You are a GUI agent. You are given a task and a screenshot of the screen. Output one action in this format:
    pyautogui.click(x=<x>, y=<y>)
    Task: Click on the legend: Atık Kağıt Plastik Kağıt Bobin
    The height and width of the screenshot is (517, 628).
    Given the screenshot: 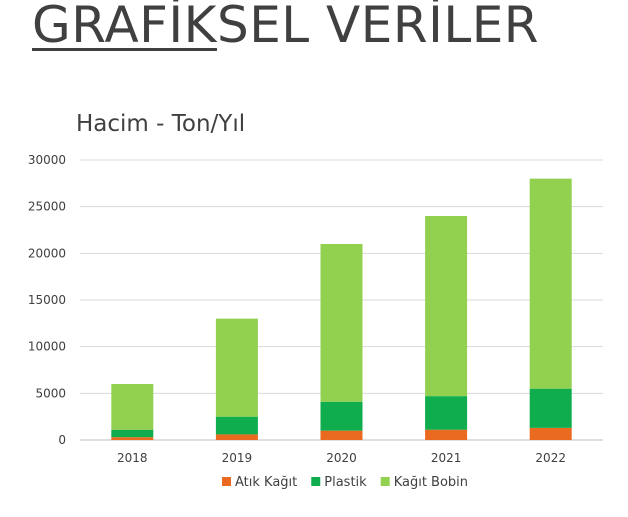 What is the action you would take?
    pyautogui.click(x=345, y=482)
    